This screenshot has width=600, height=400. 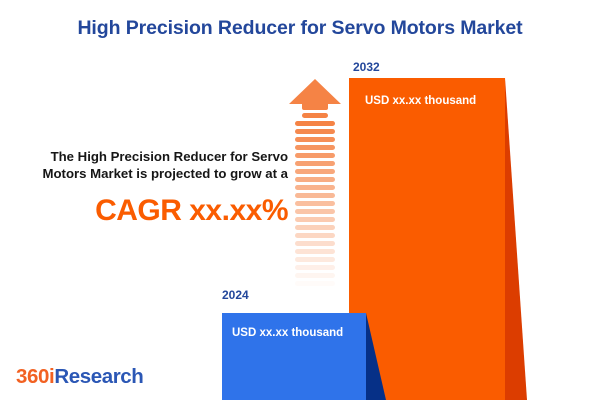 What do you see at coordinates (235, 295) in the screenshot?
I see `year-label-2024: 2024` at bounding box center [235, 295].